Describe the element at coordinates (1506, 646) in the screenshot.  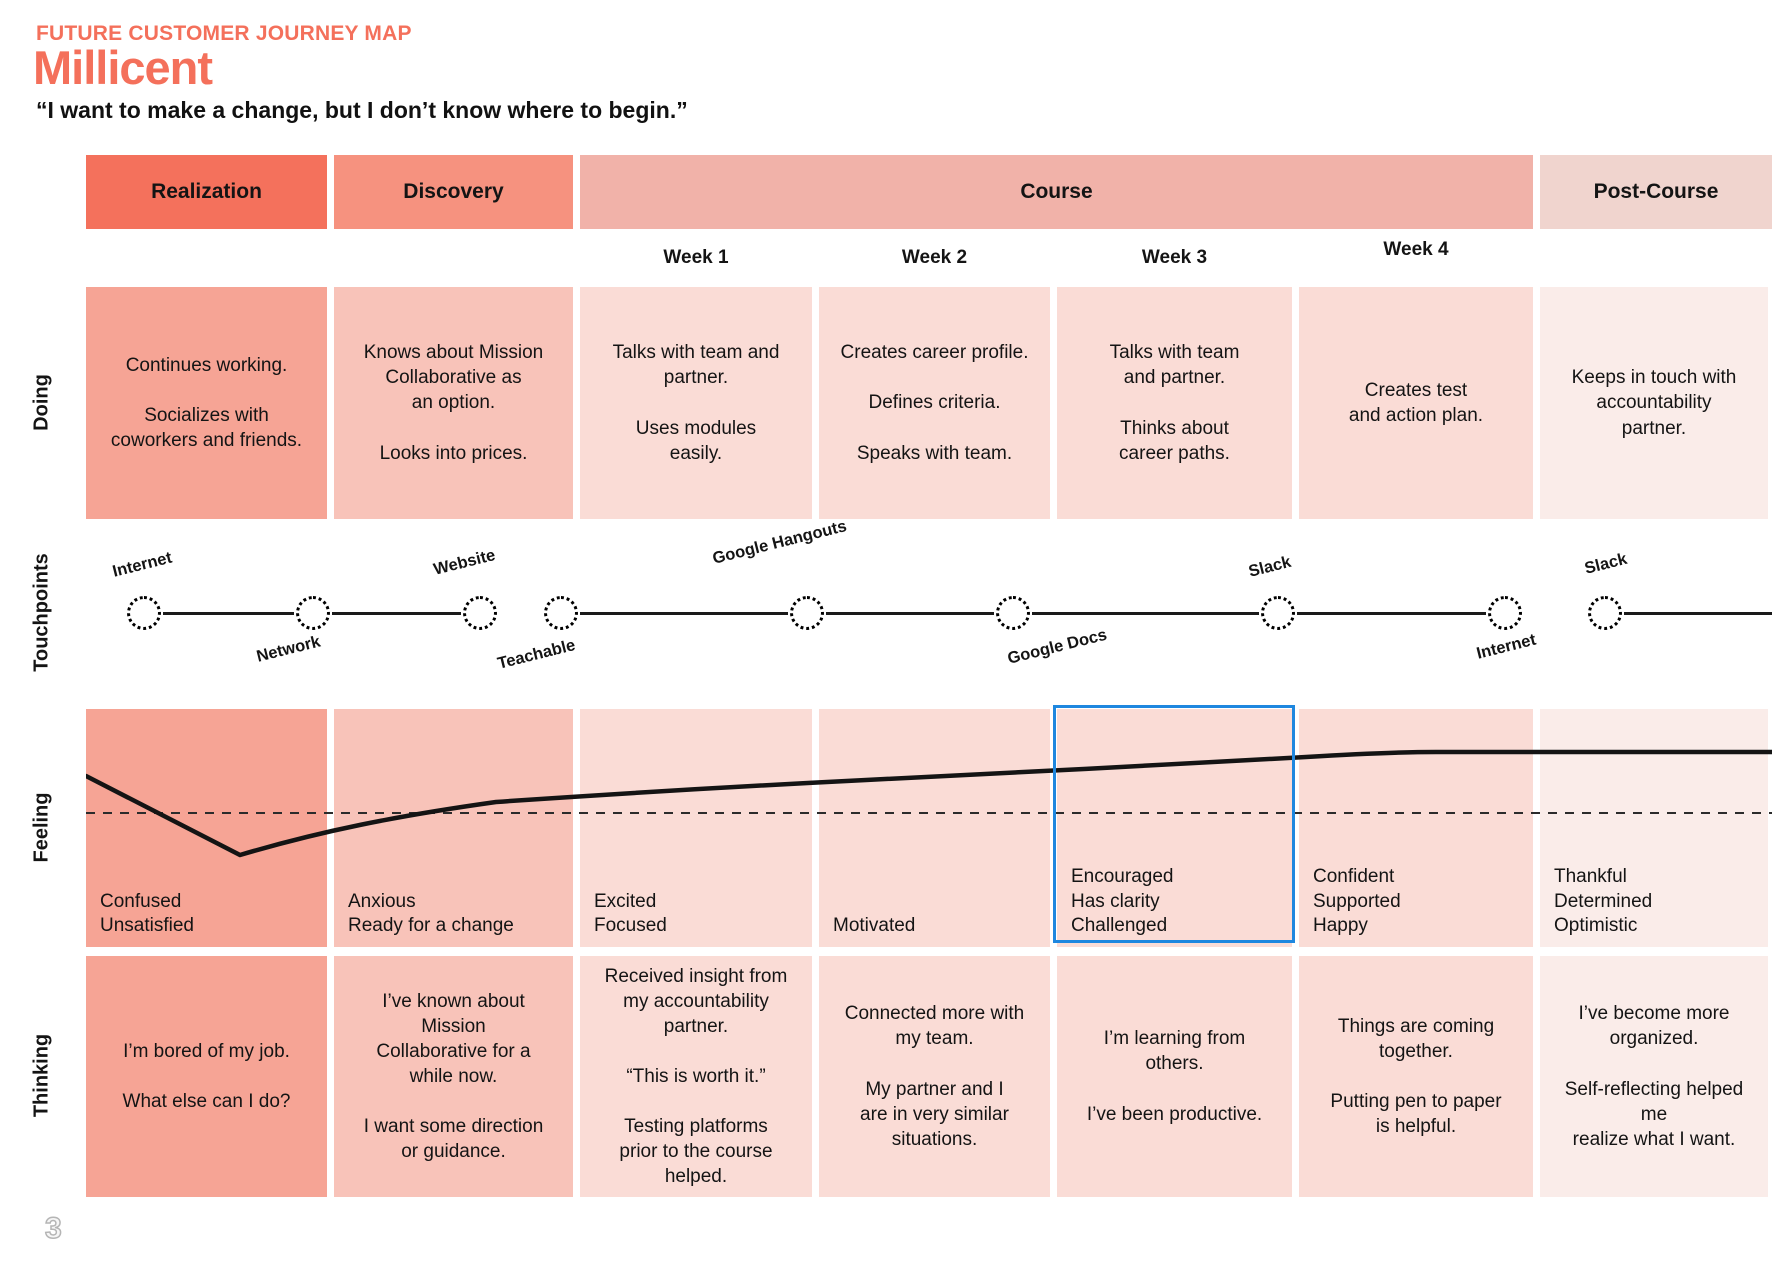
I see `touchpoint-label-internet-2: Internet` at that location.